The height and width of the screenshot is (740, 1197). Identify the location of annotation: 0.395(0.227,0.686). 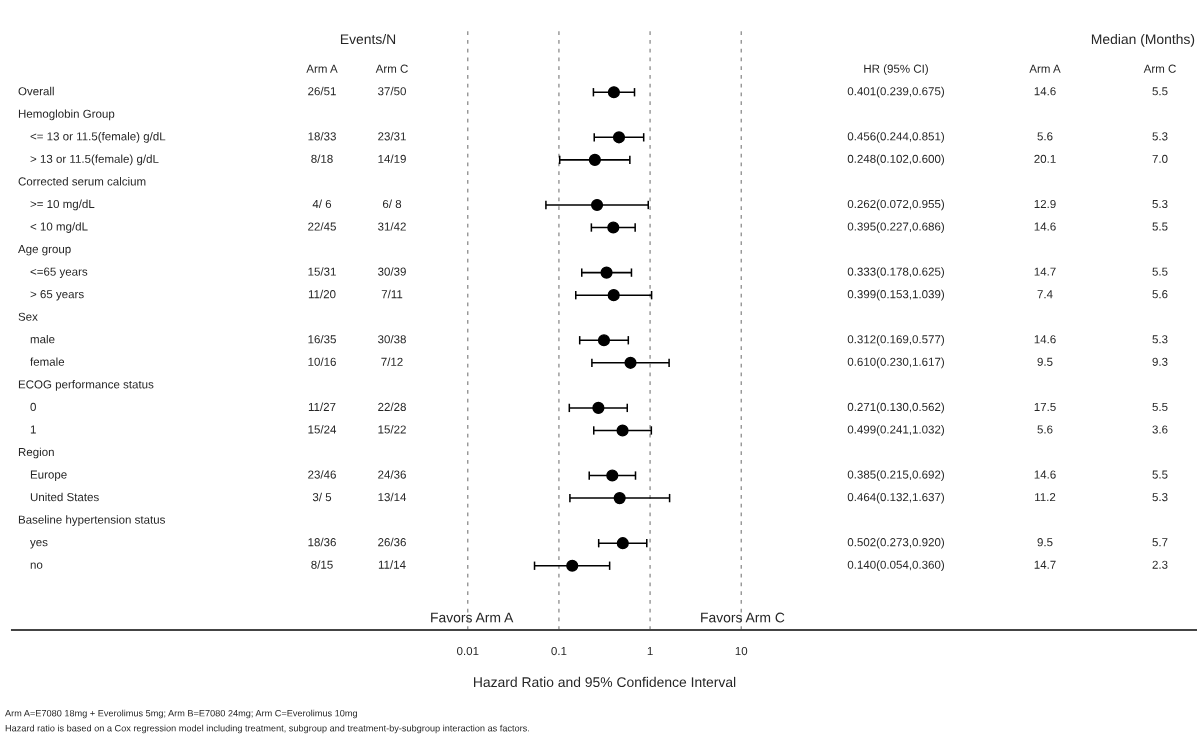
(895, 227).